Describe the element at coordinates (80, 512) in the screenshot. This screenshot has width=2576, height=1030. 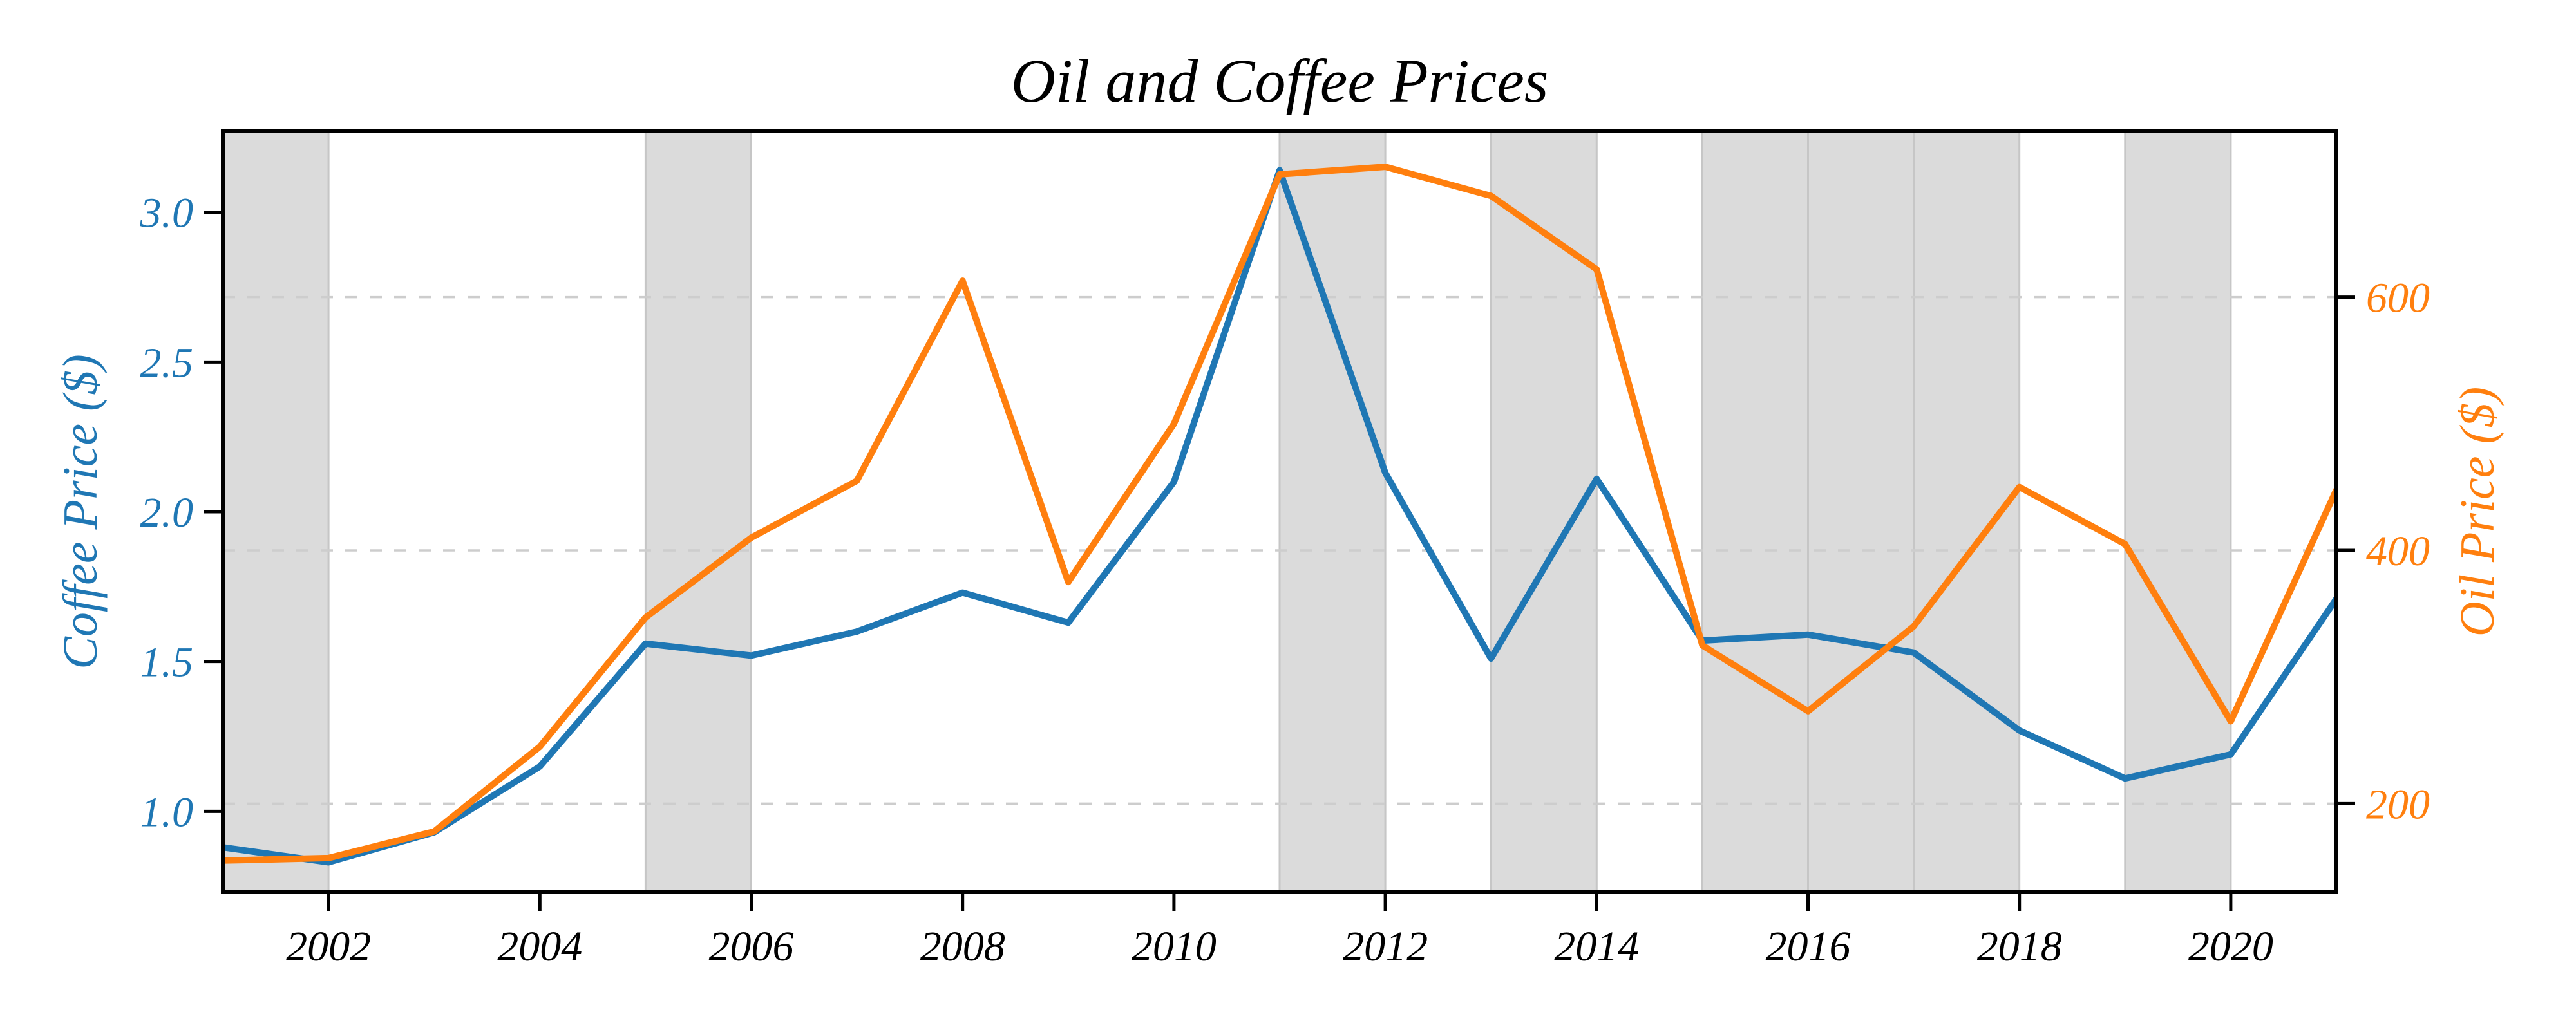
I see `left-axis-label: Coffee Price ($)` at that location.